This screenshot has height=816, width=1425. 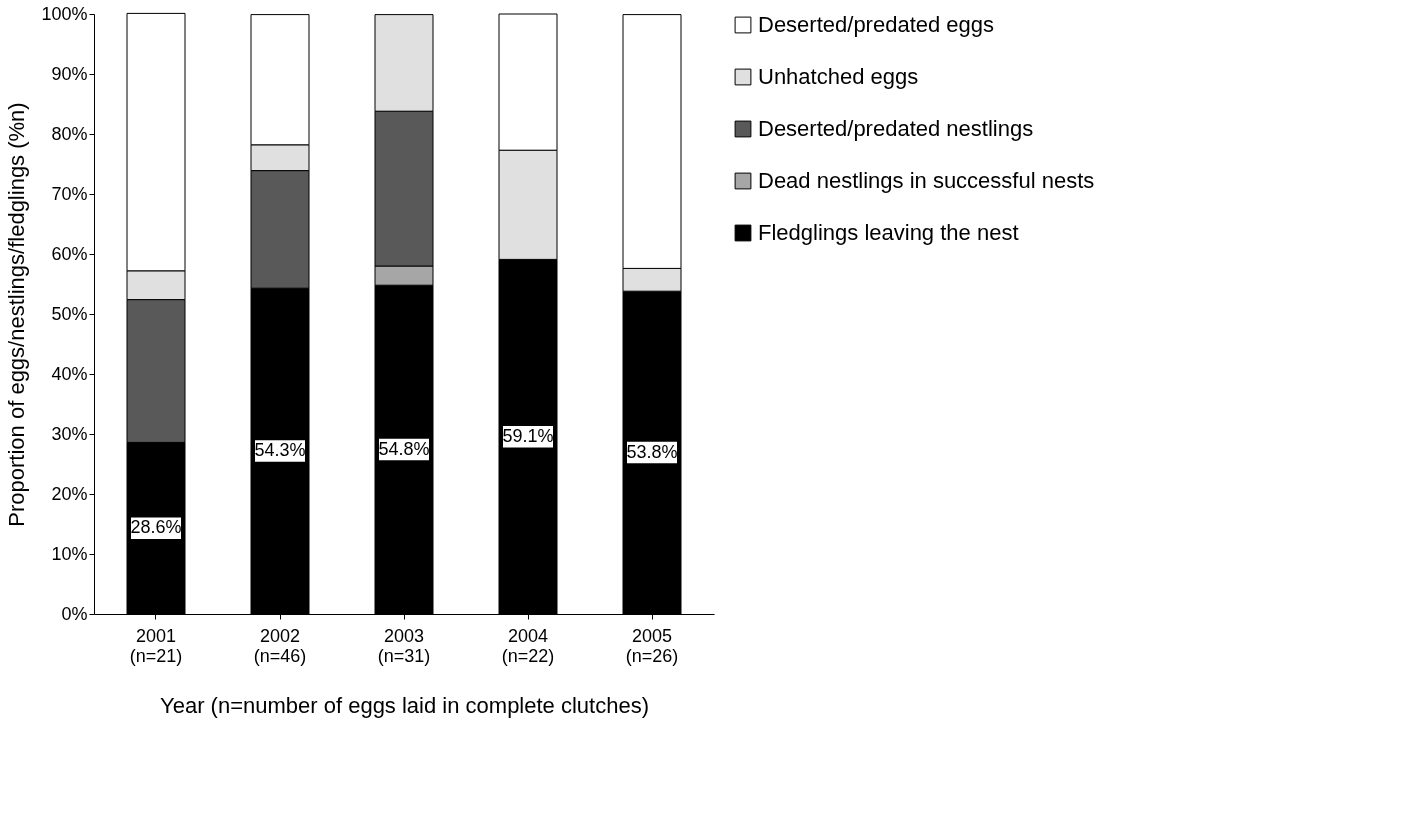 What do you see at coordinates (876, 24) in the screenshot?
I see `legend-label: Deserted/predated eggs` at bounding box center [876, 24].